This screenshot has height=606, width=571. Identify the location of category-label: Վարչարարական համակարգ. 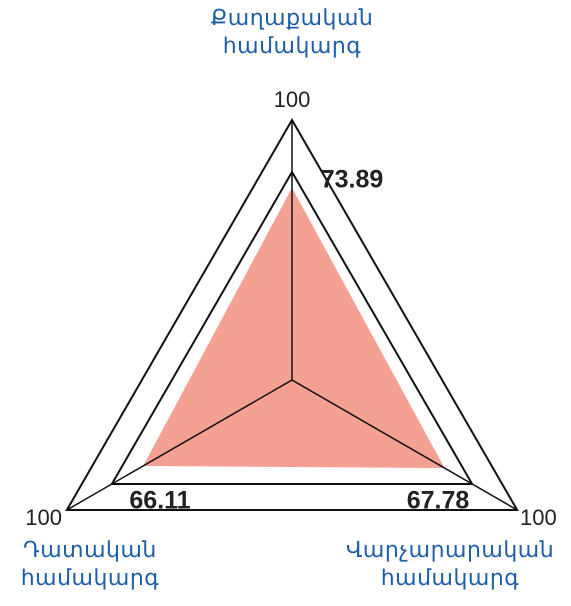
(450, 563).